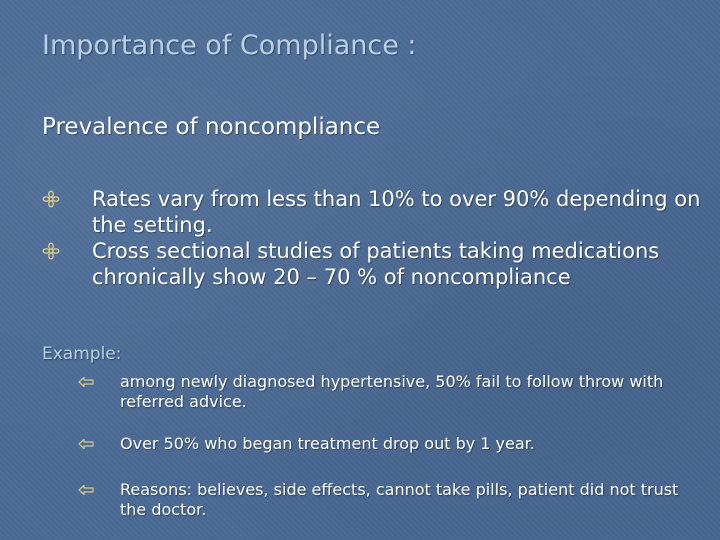 This screenshot has height=540, width=720. What do you see at coordinates (211, 127) in the screenshot?
I see `slide-subtitle: Prevalence of noncompliance` at bounding box center [211, 127].